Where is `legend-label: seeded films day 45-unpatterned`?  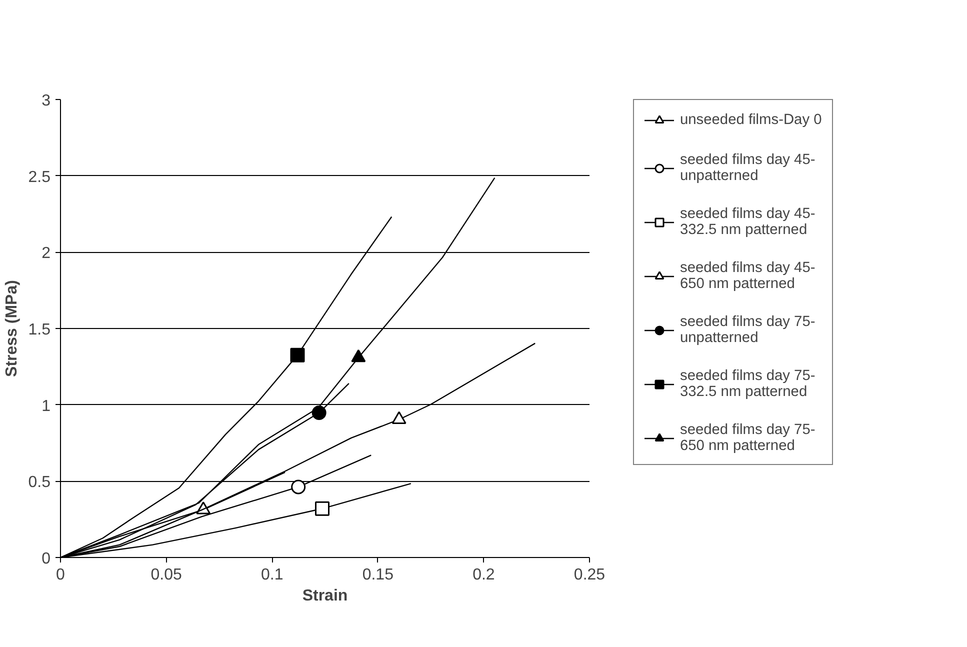 legend-label: seeded films day 45-unpatterned is located at coordinates (748, 168).